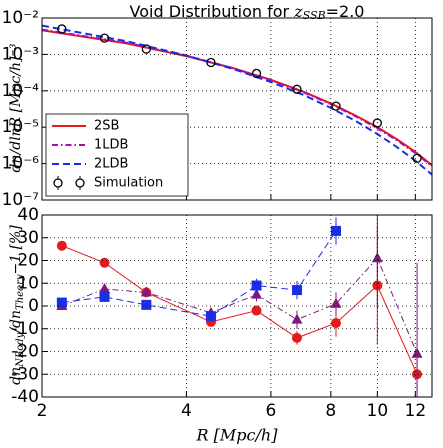 The image size is (443, 448). Describe the element at coordinates (28, 215) in the screenshot. I see `y-tick-label: 40` at that location.